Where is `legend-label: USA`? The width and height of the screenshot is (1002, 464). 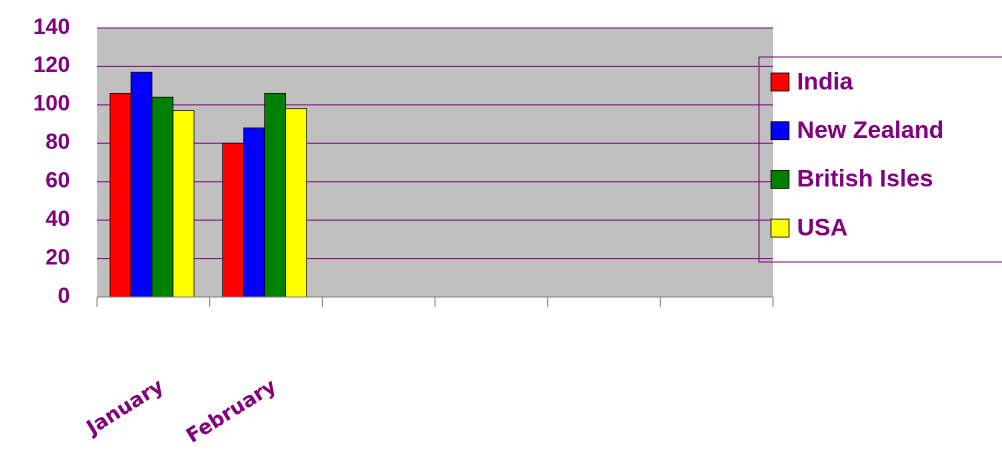 legend-label: USA is located at coordinates (822, 227).